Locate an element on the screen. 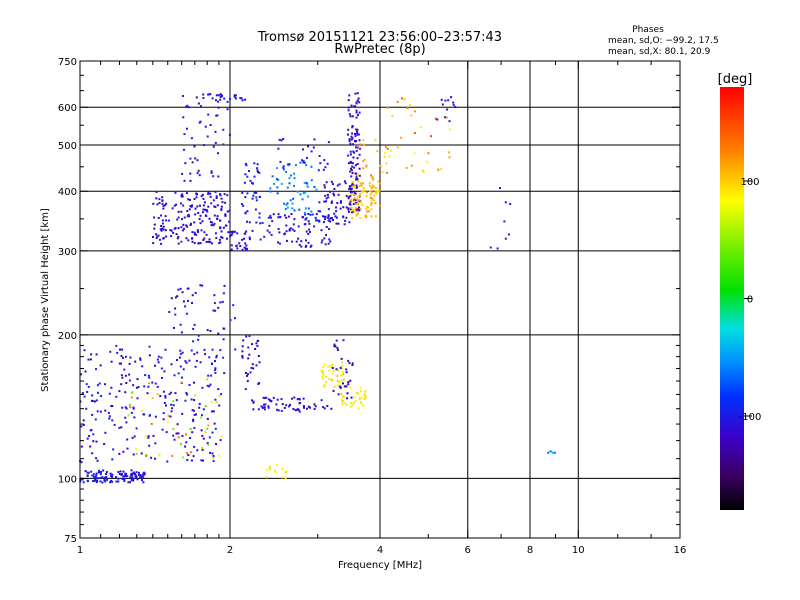  colorbar-unit-label: [deg] is located at coordinates (735, 79).